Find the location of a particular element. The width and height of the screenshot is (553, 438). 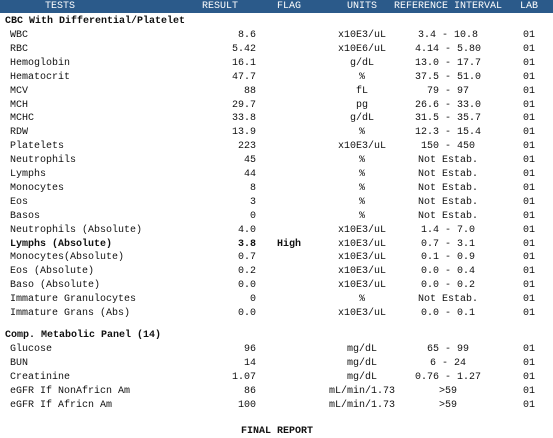

result: 8 is located at coordinates (252, 188).